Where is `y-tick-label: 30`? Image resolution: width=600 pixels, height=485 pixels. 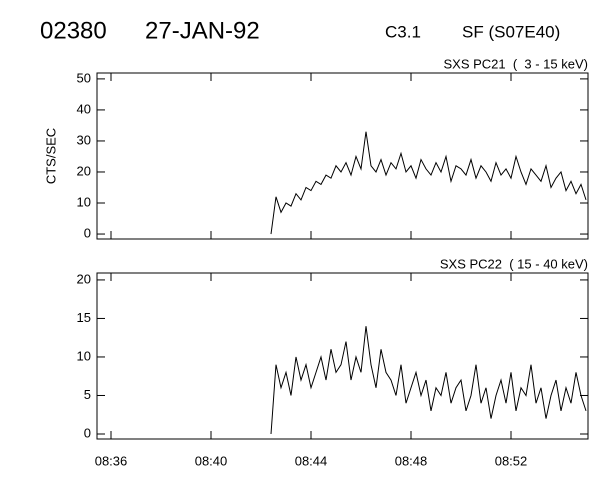
y-tick-label: 30 is located at coordinates (84, 139).